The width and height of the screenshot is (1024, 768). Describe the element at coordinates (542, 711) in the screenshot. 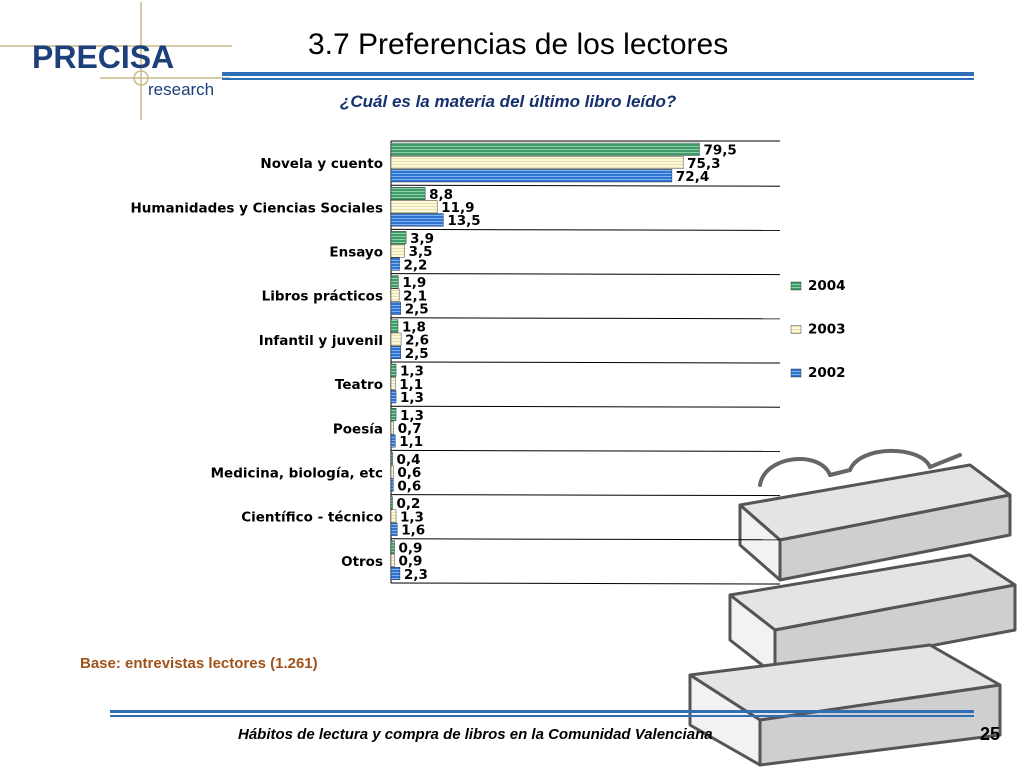

I see `footer-rule` at that location.